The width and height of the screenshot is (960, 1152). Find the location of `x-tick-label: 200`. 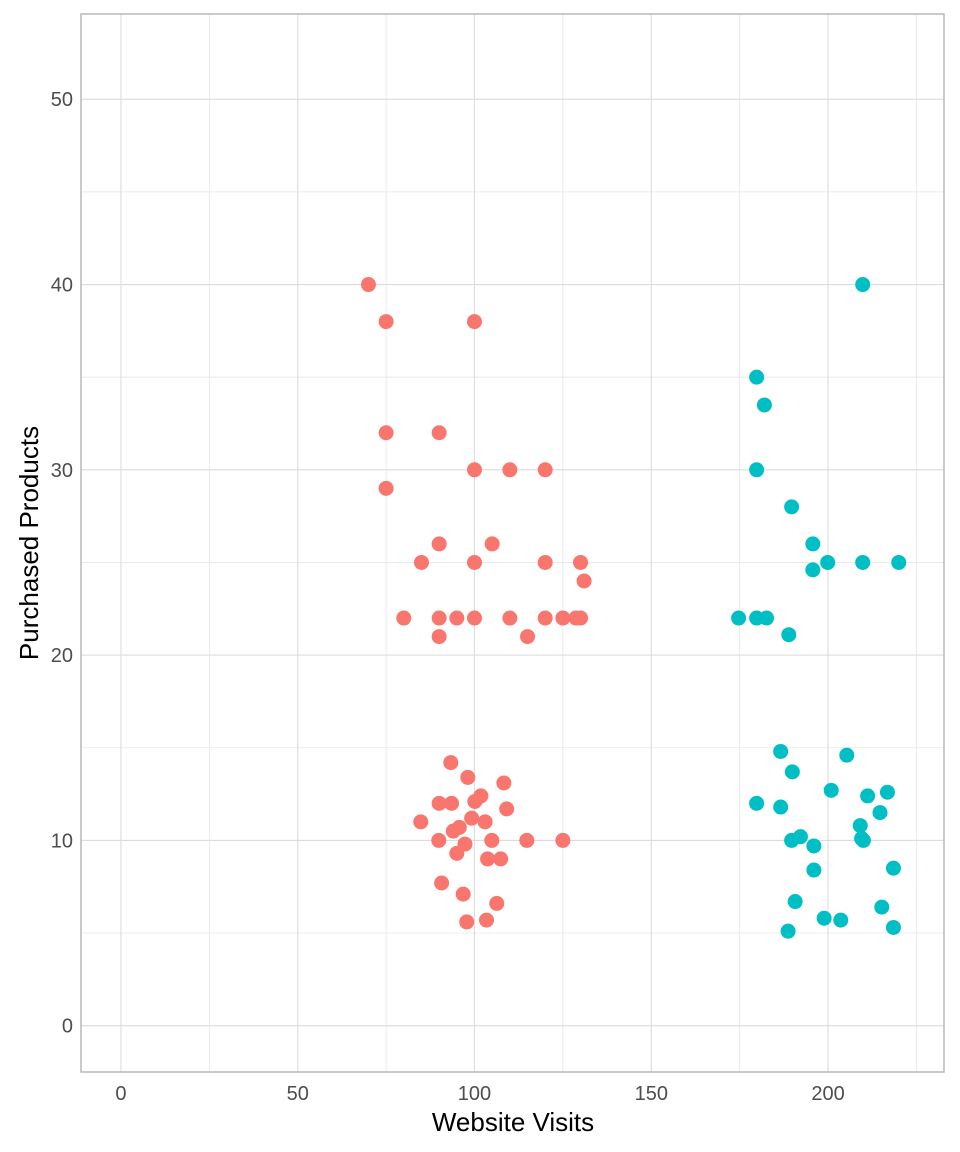

x-tick-label: 200 is located at coordinates (827, 1094).